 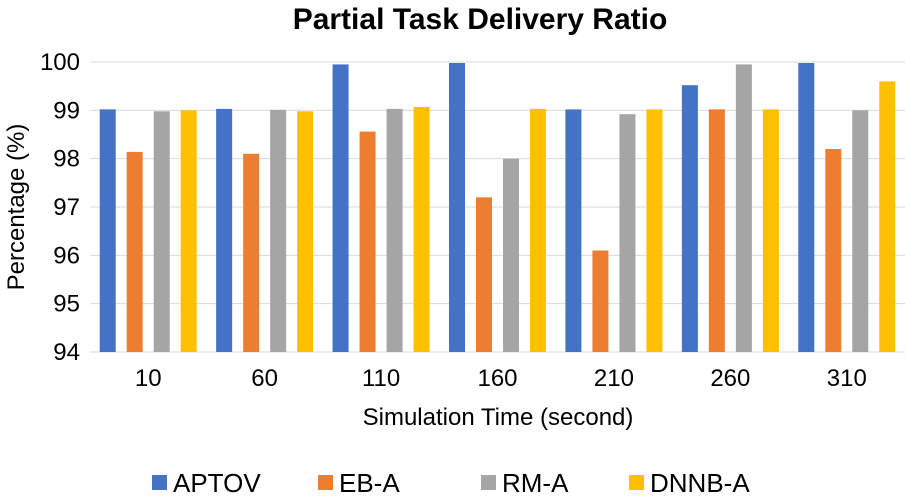 I want to click on legend-item-eb-a: EB-A, so click(x=359, y=483).